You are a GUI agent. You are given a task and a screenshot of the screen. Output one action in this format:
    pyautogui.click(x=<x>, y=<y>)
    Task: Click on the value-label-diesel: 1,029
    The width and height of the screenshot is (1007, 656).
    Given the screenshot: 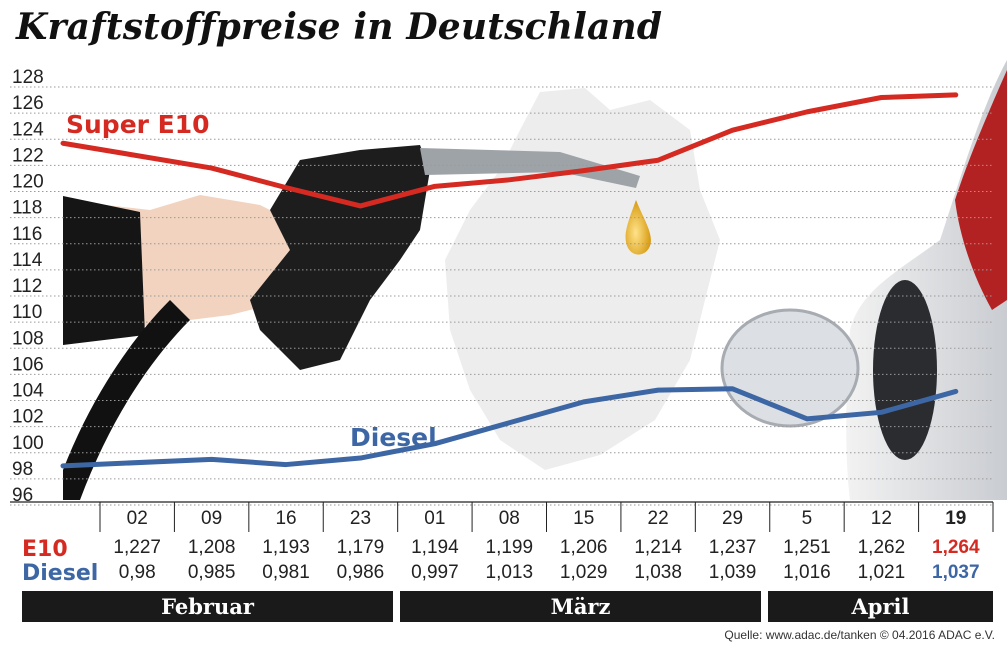 What is the action you would take?
    pyautogui.click(x=584, y=572)
    